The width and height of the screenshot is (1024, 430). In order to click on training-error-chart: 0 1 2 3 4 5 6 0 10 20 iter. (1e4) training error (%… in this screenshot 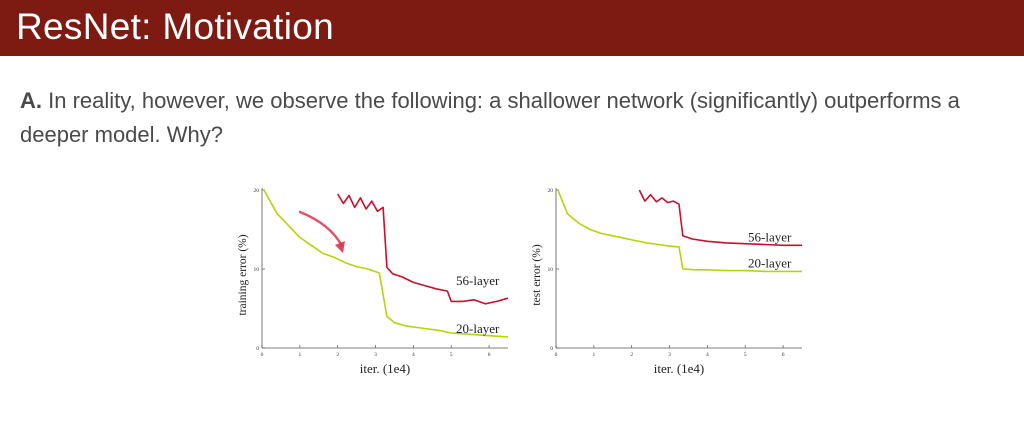, I will do `click(372, 284)`.